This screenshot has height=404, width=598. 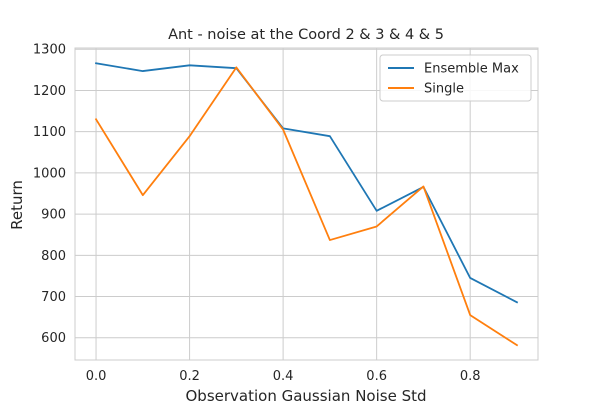 I want to click on legend-box, so click(x=455, y=78).